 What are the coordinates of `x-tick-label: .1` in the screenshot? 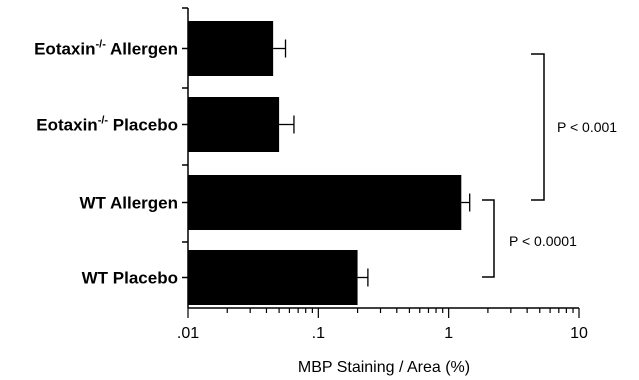 It's located at (318, 333).